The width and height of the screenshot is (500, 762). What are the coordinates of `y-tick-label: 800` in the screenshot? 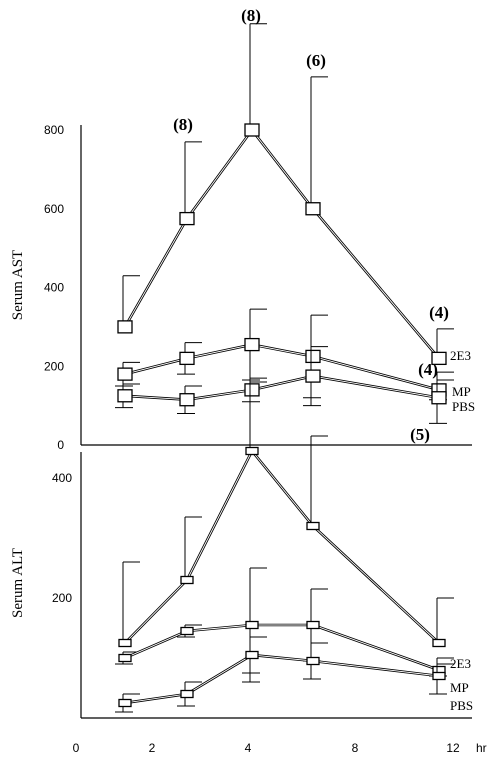 It's located at (54, 130).